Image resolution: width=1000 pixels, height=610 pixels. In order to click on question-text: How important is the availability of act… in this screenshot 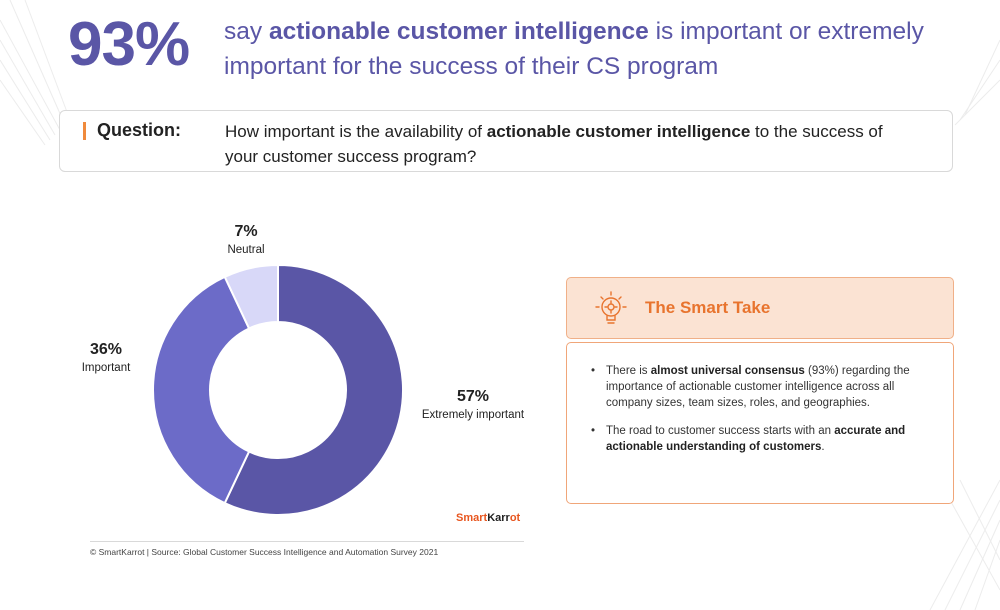, I will do `click(570, 144)`.